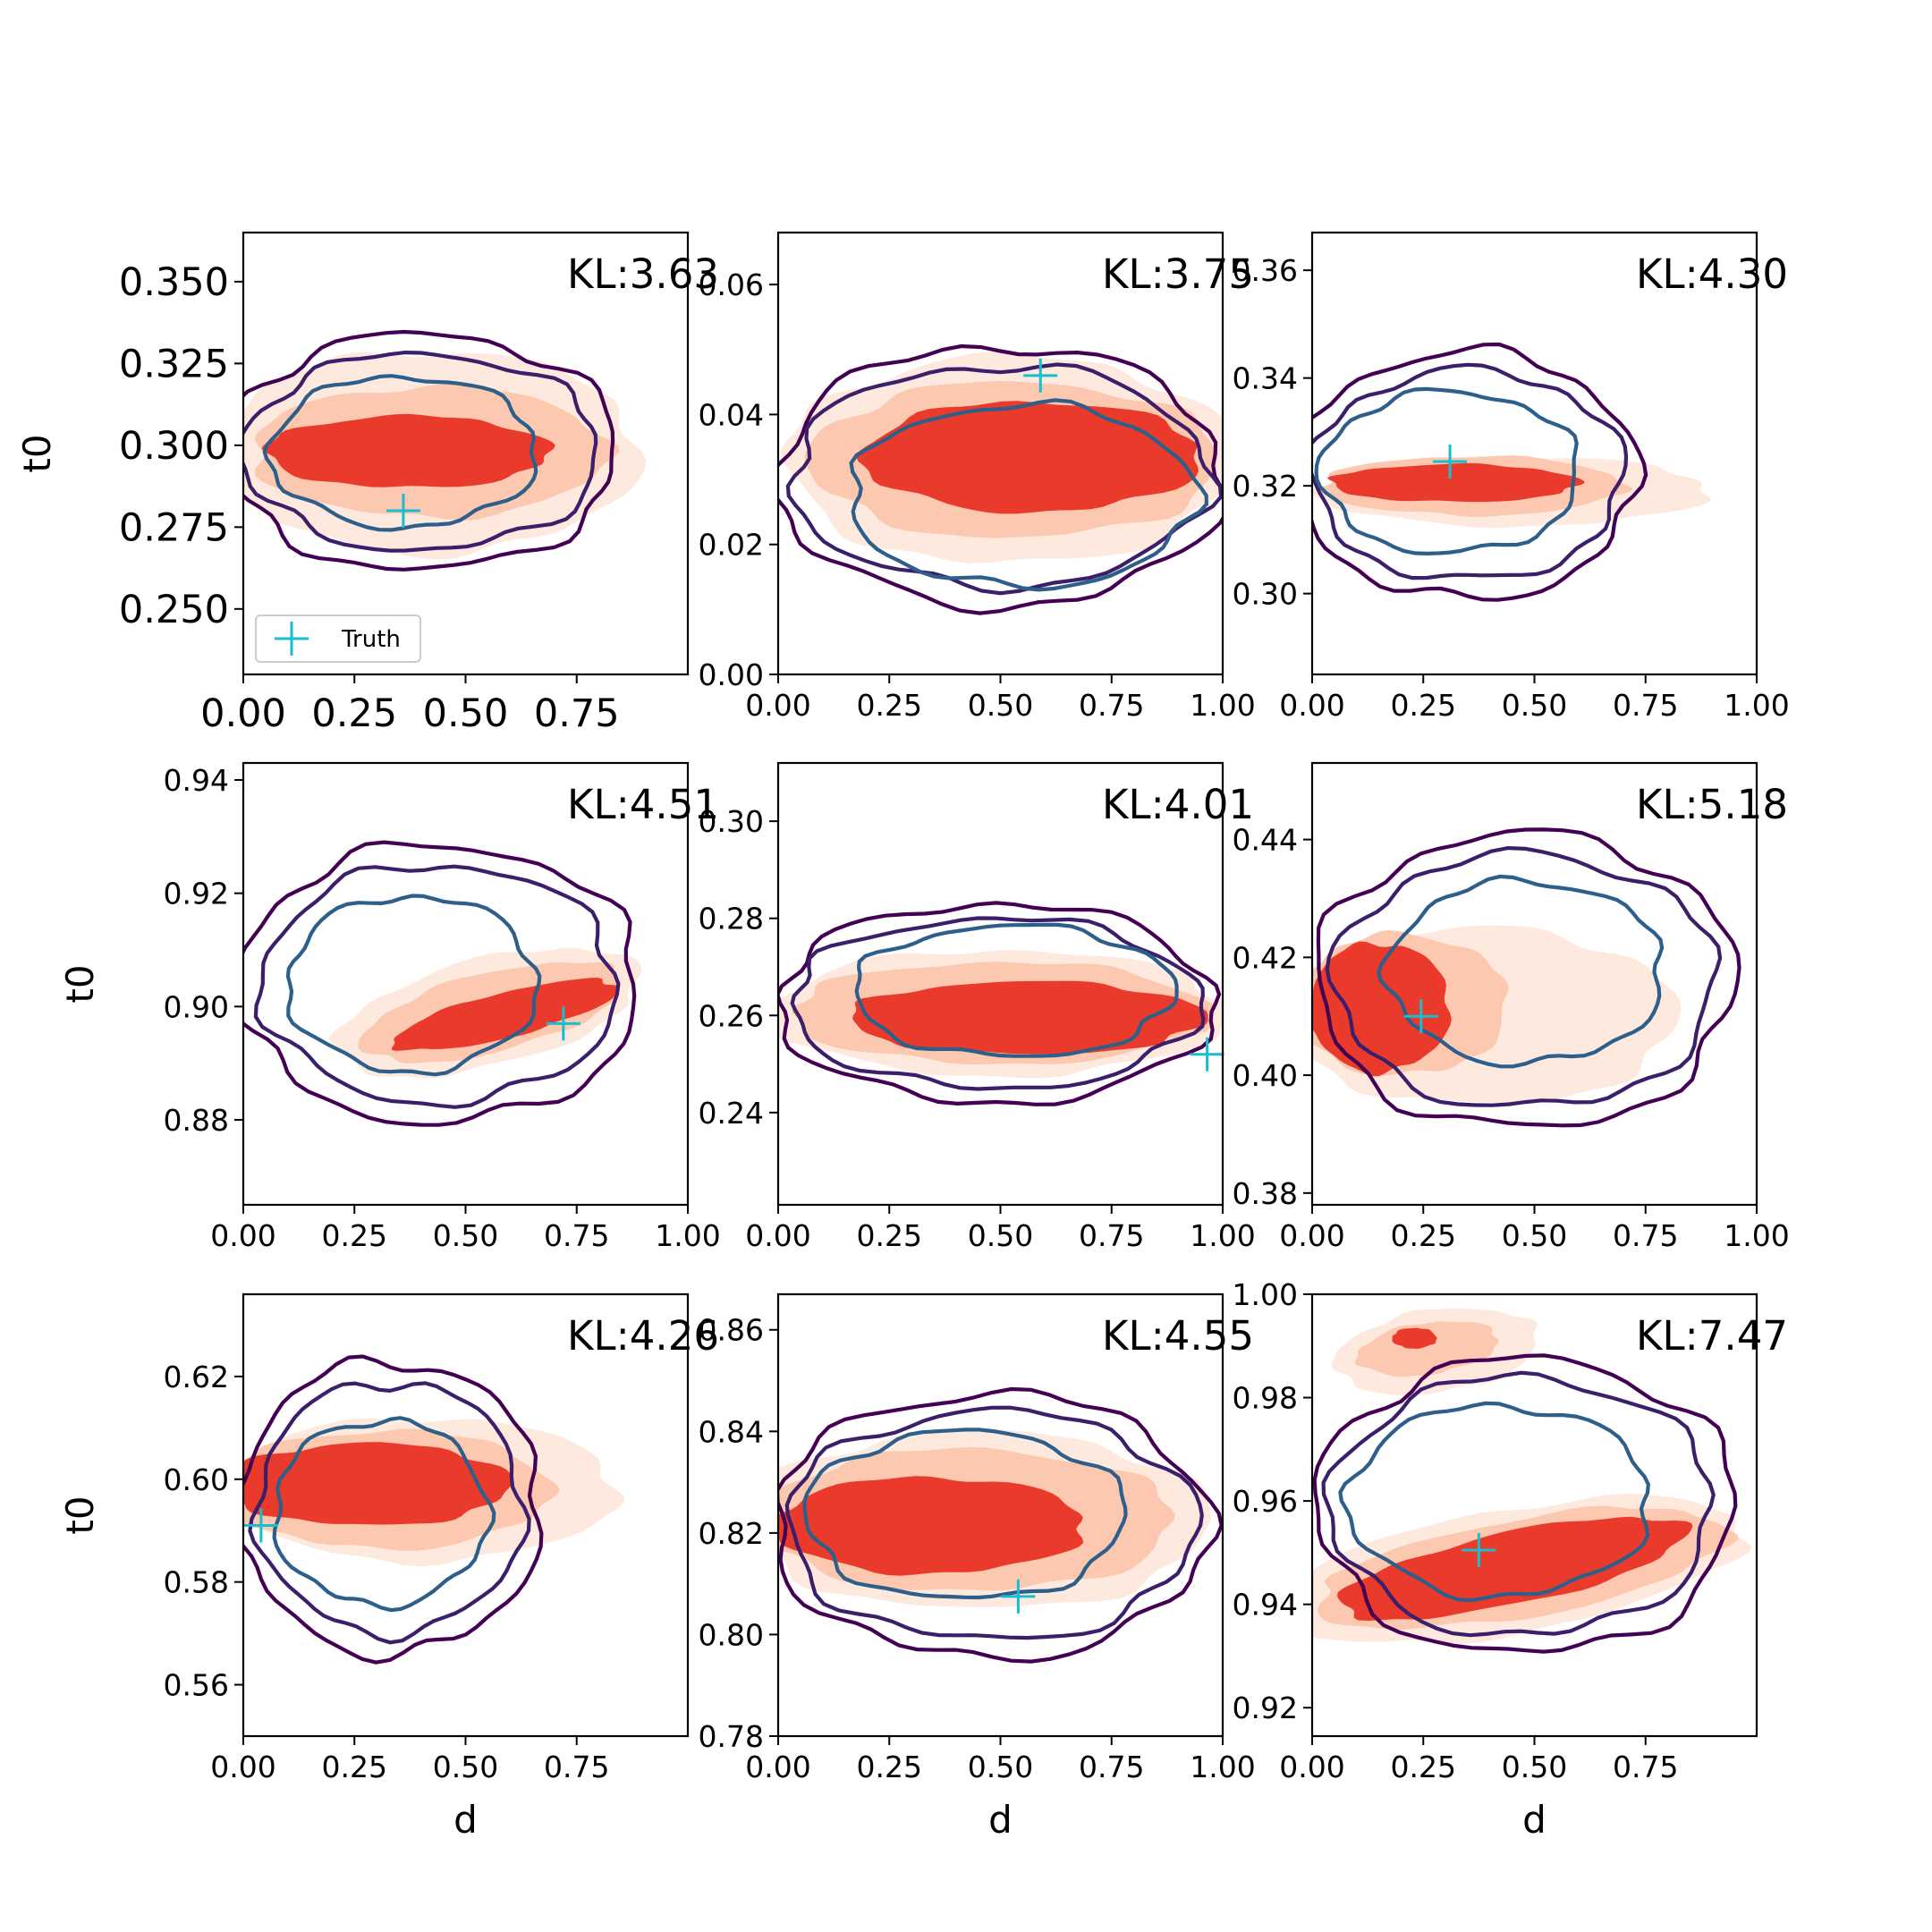 This screenshot has height=1932, width=1932. I want to click on y-tick-label: 1.00, so click(1265, 1294).